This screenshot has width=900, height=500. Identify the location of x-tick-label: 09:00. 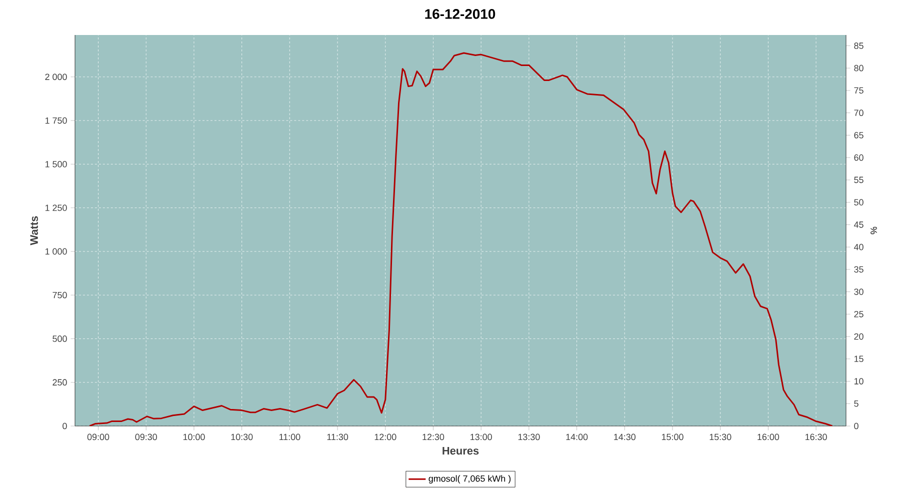
(98, 437).